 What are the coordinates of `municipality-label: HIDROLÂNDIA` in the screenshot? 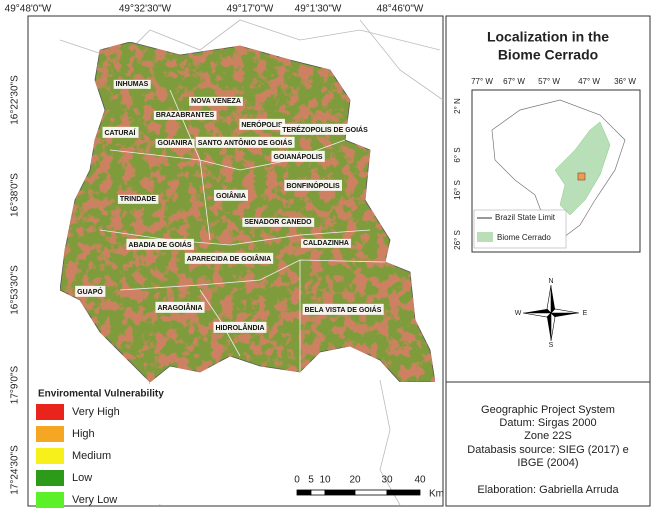 It's located at (240, 327).